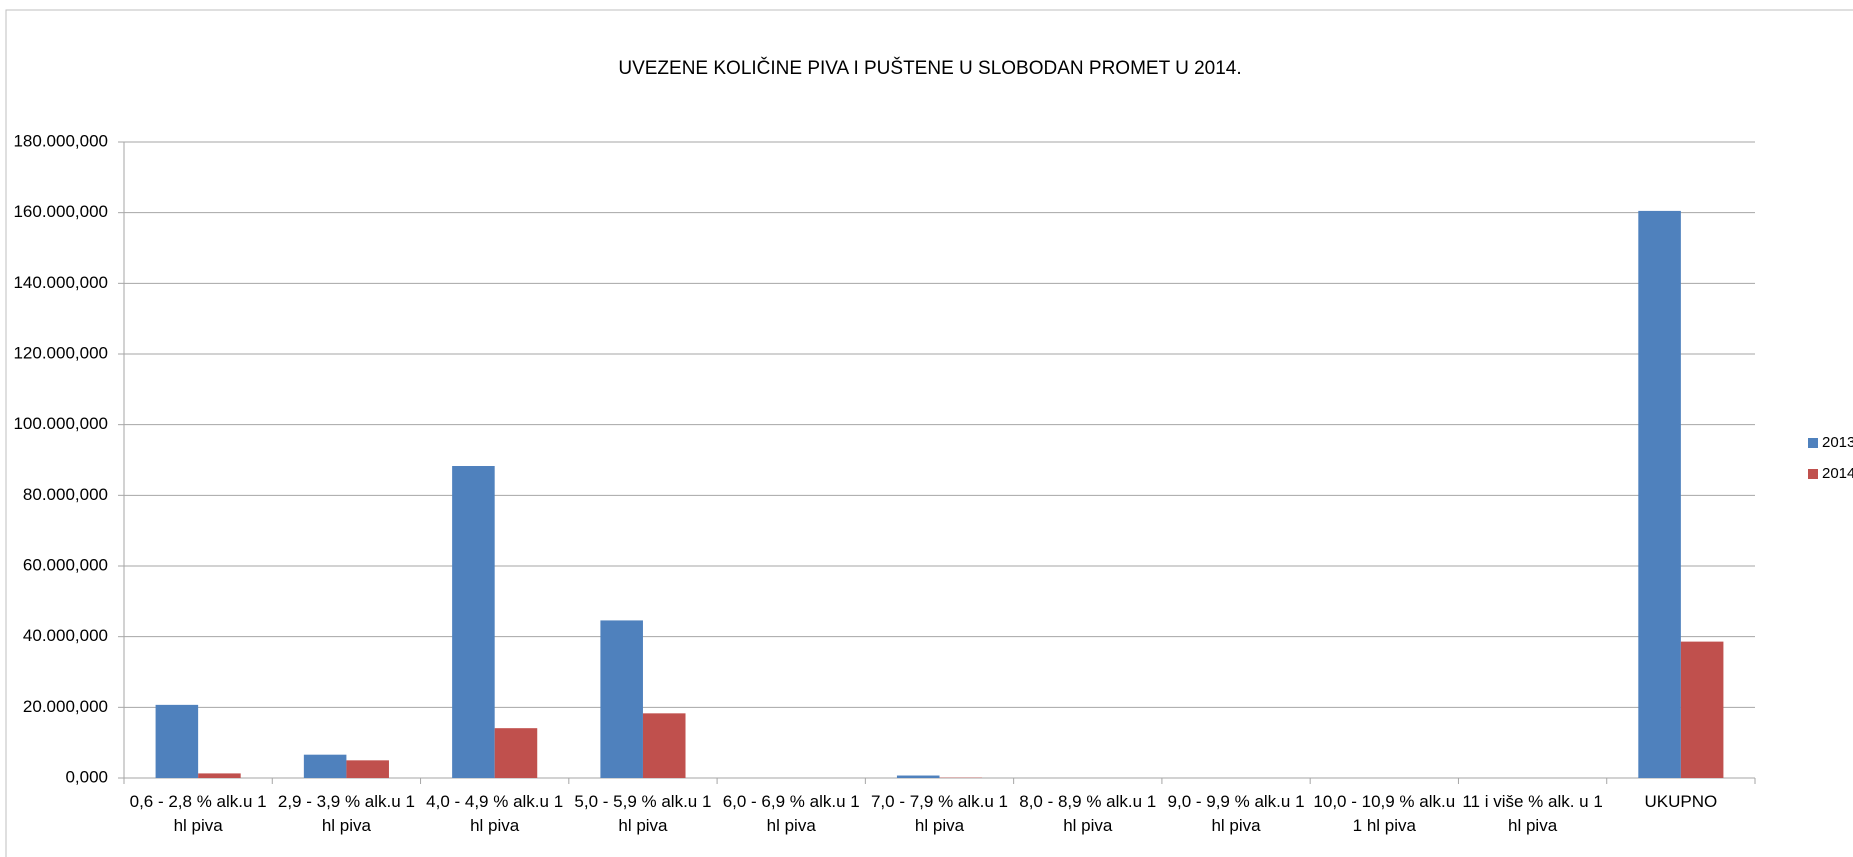 This screenshot has height=857, width=1853. What do you see at coordinates (65, 706) in the screenshot?
I see `y-tick-label: 20.000,000` at bounding box center [65, 706].